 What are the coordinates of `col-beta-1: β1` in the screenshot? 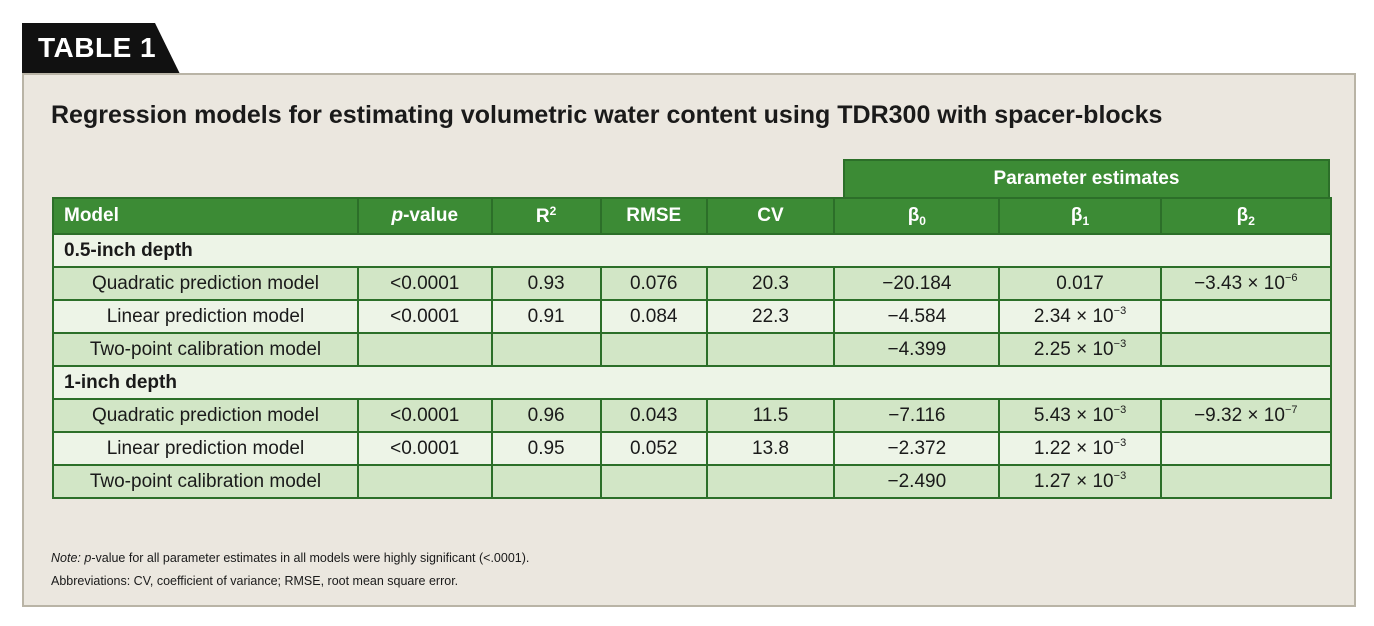 It's located at (1080, 216).